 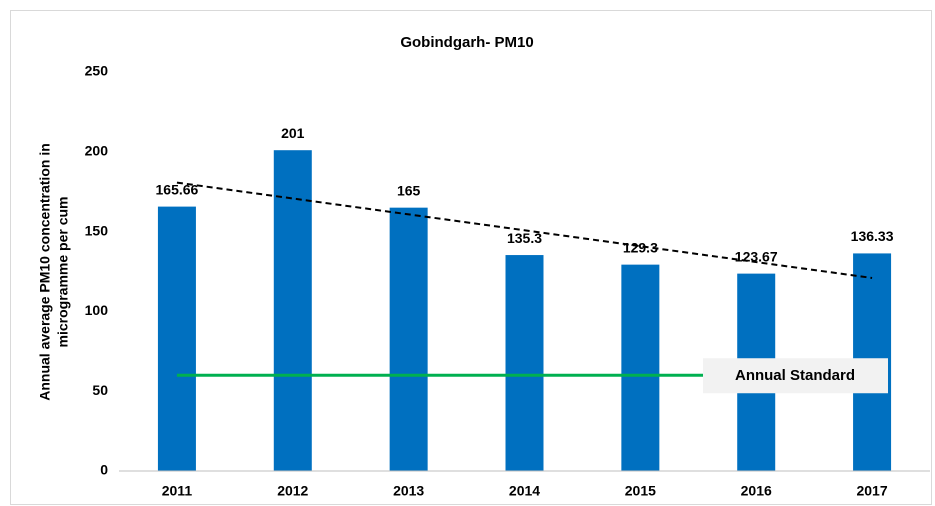 What do you see at coordinates (756, 491) in the screenshot?
I see `x-tick-label: 2016` at bounding box center [756, 491].